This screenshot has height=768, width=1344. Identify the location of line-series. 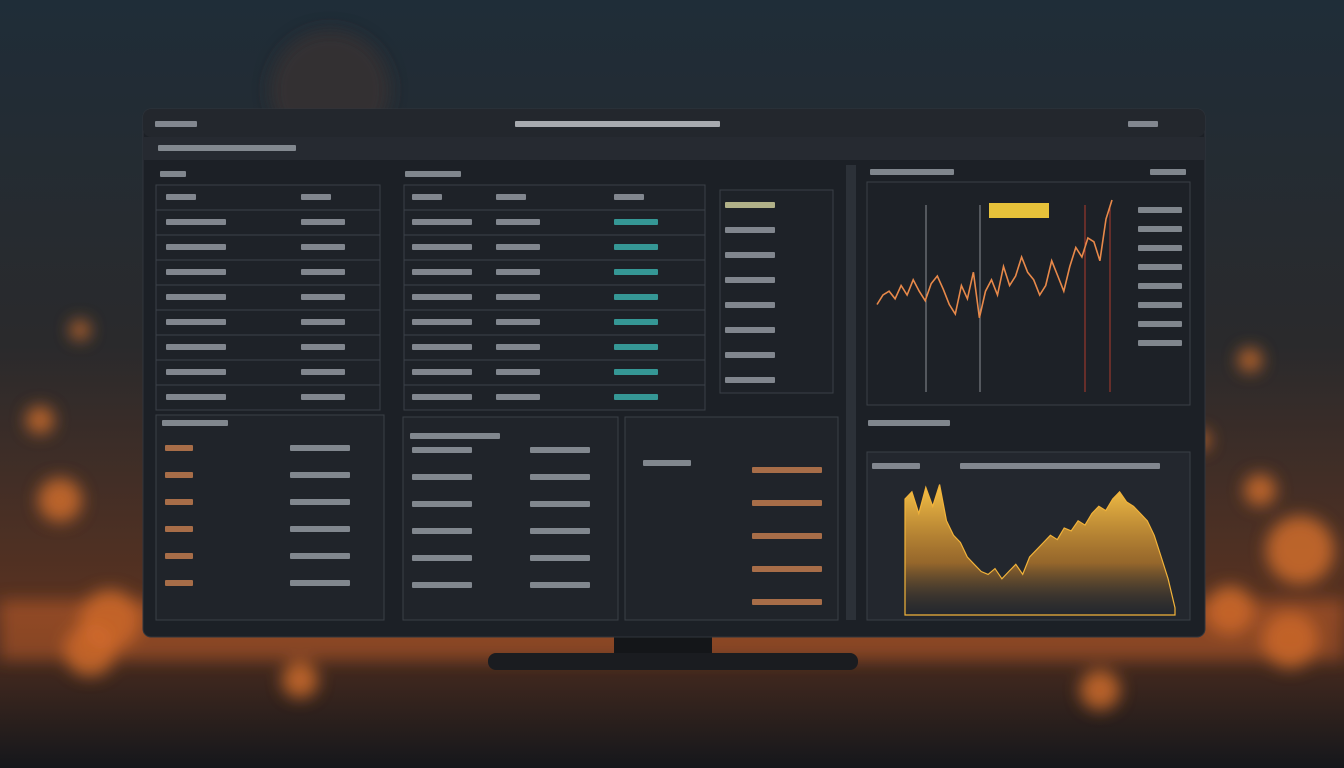
(994, 258).